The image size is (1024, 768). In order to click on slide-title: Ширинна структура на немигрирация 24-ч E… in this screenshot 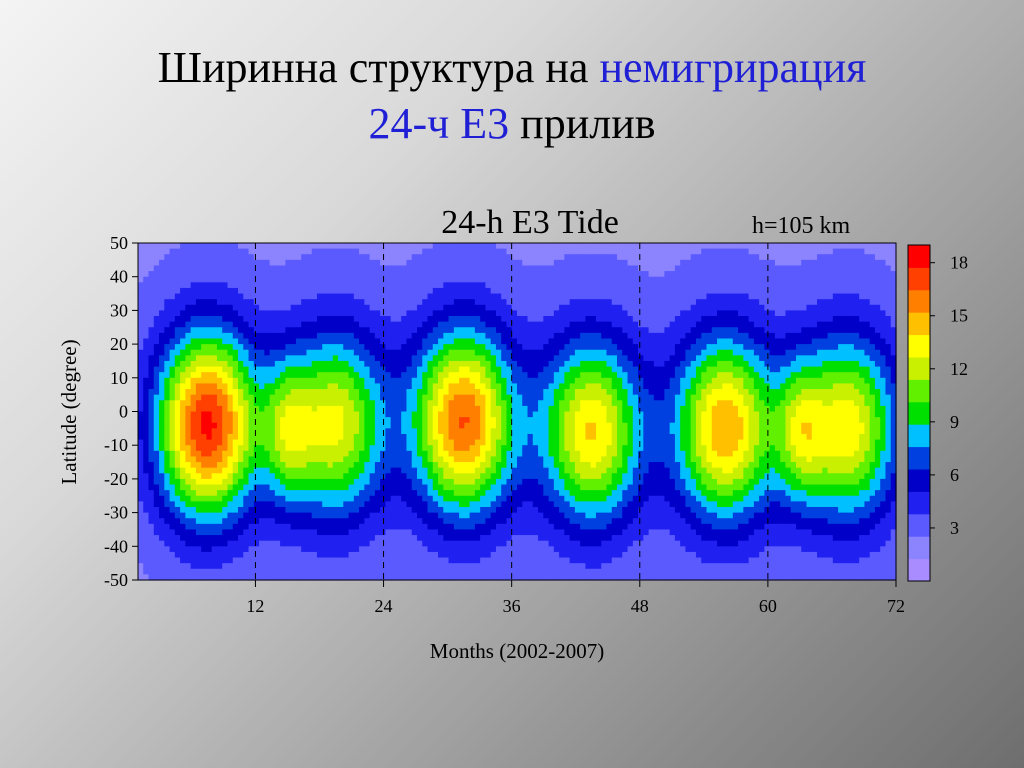, I will do `click(512, 96)`.